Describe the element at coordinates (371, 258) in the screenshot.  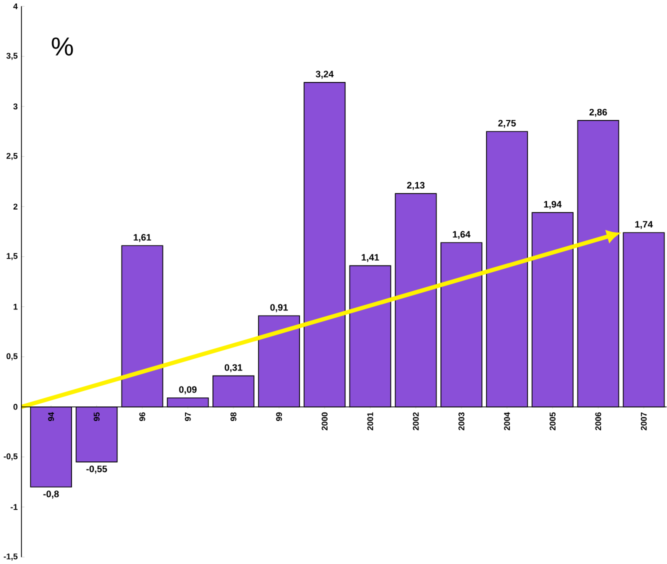
I see `data-label: 1,41` at that location.